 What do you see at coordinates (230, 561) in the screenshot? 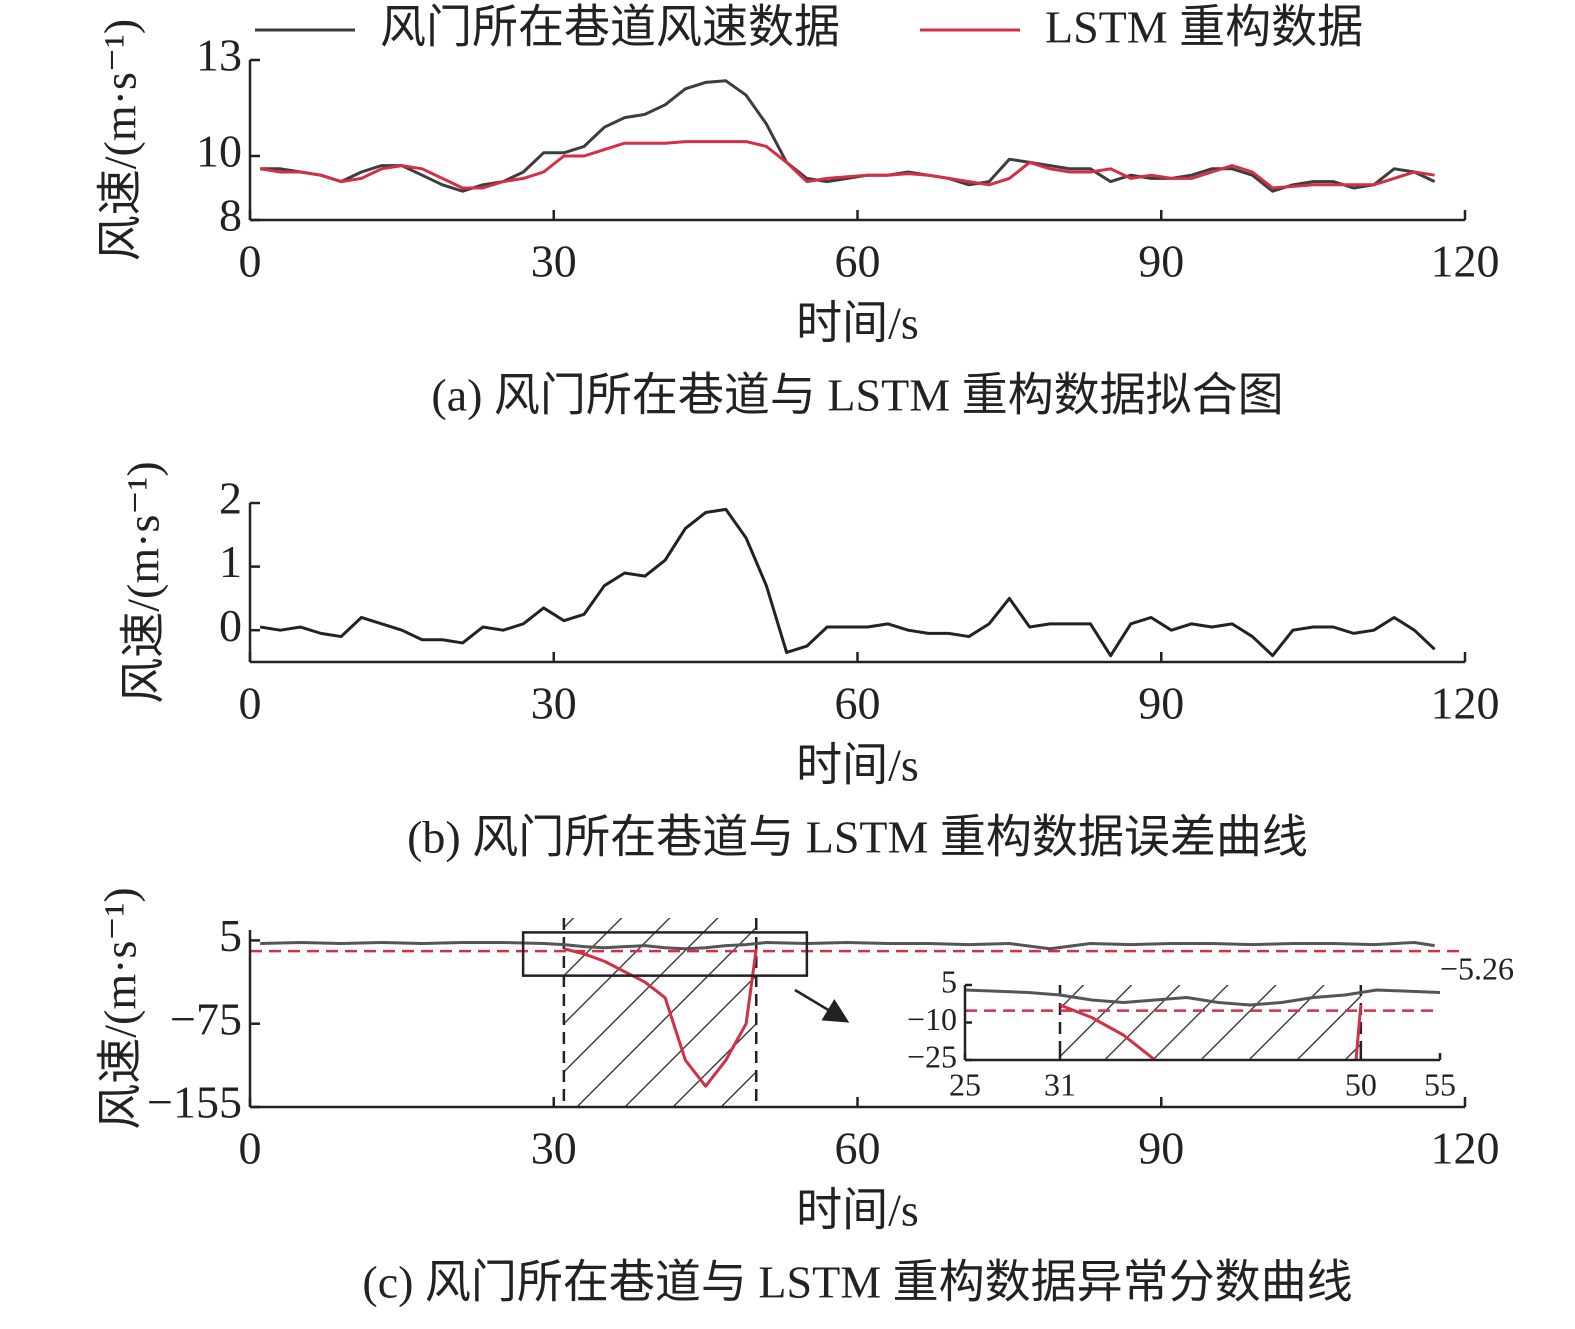
I see `y-tick-label: 1` at bounding box center [230, 561].